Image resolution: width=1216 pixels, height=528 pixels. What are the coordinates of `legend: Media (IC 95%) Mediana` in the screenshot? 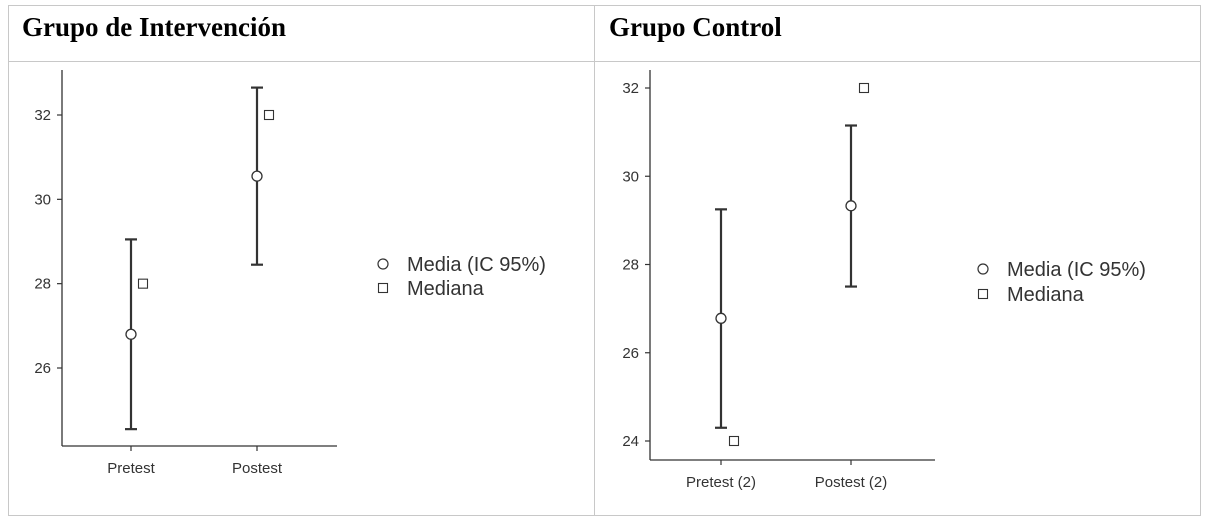 It's located at (1061, 282).